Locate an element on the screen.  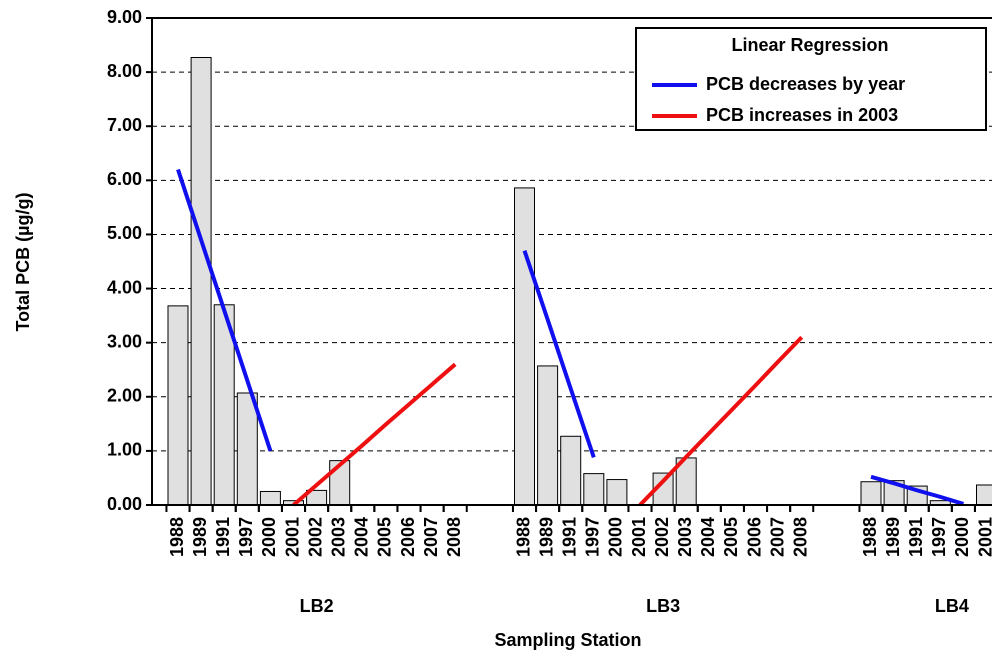
legend-label: PCB increases in 2003 is located at coordinates (802, 115).